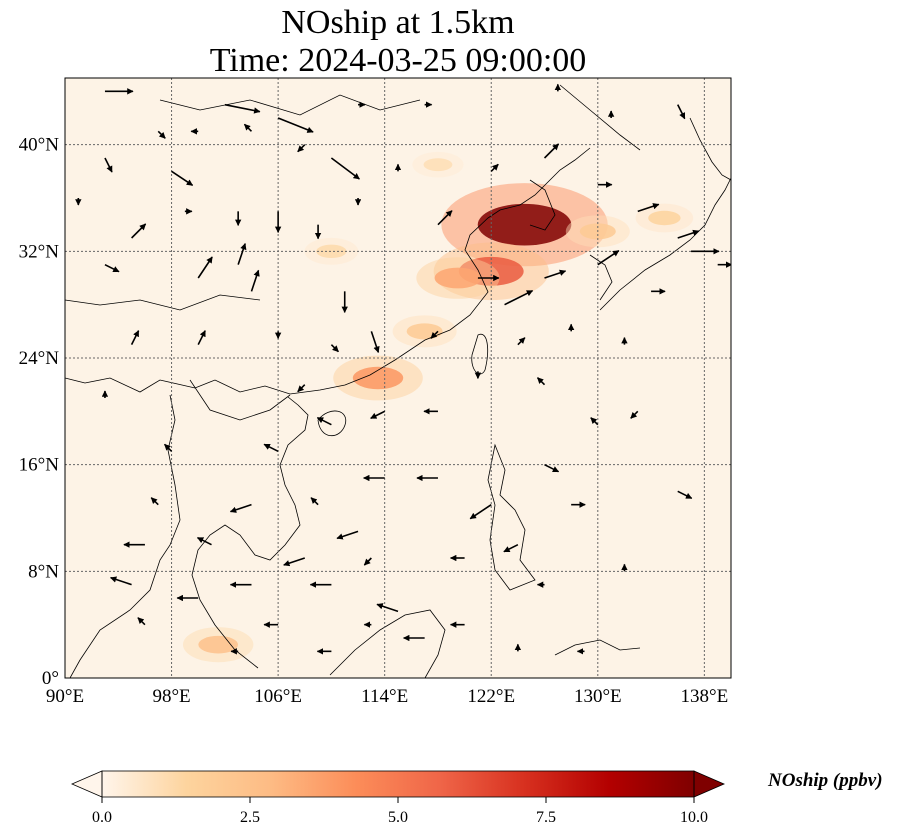  I want to click on lon-tick-label: 130°E, so click(598, 696).